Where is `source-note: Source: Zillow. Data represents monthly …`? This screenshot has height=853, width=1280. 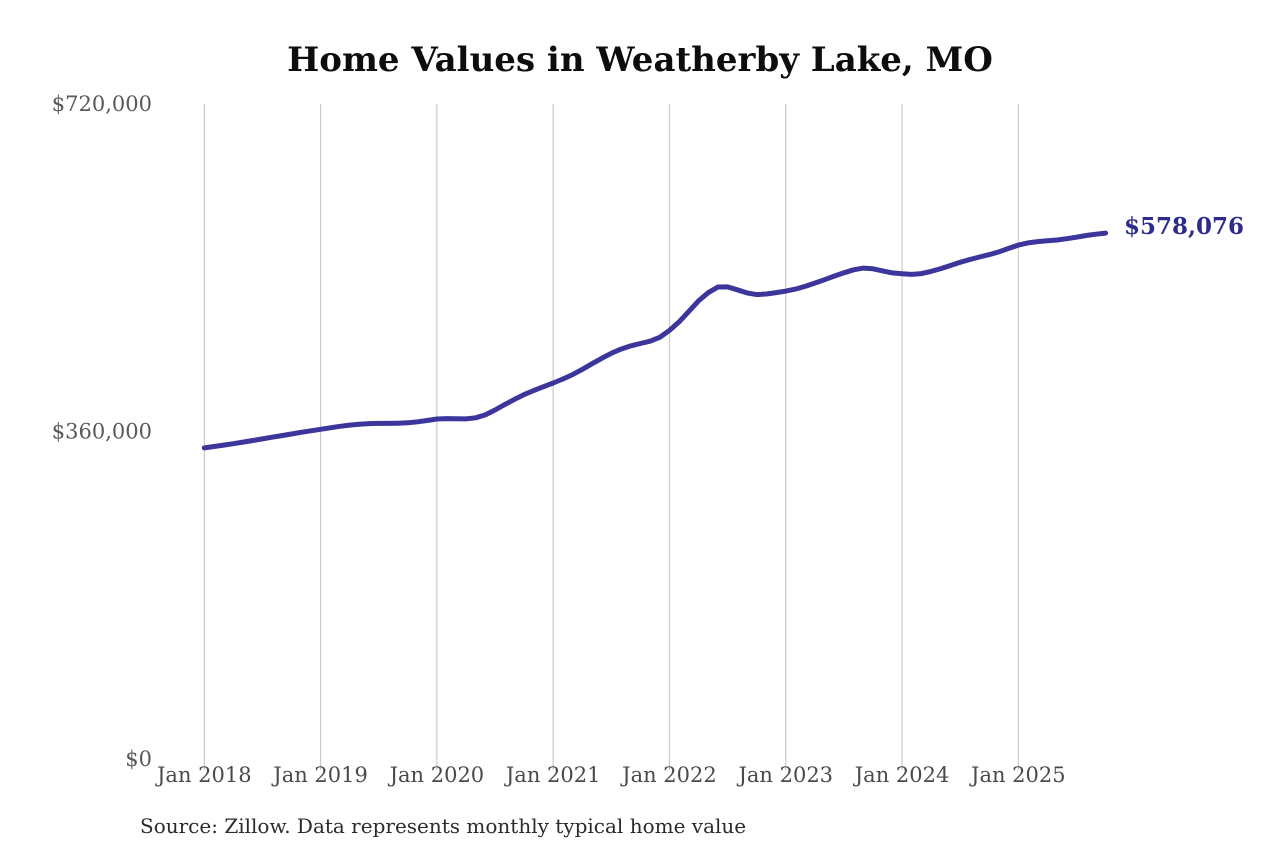
source-note: Source: Zillow. Data represents monthly … is located at coordinates (443, 826).